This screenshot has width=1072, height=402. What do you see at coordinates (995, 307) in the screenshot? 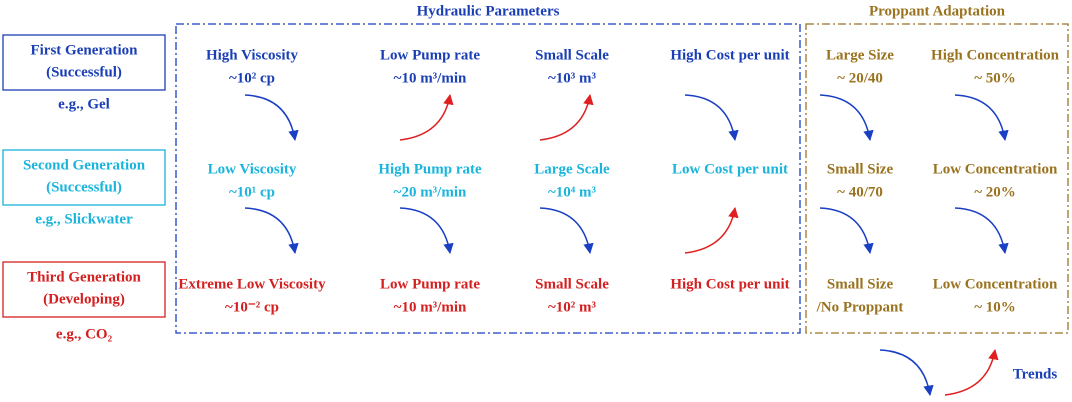
I see `proppant-text: ~ 10%` at bounding box center [995, 307].